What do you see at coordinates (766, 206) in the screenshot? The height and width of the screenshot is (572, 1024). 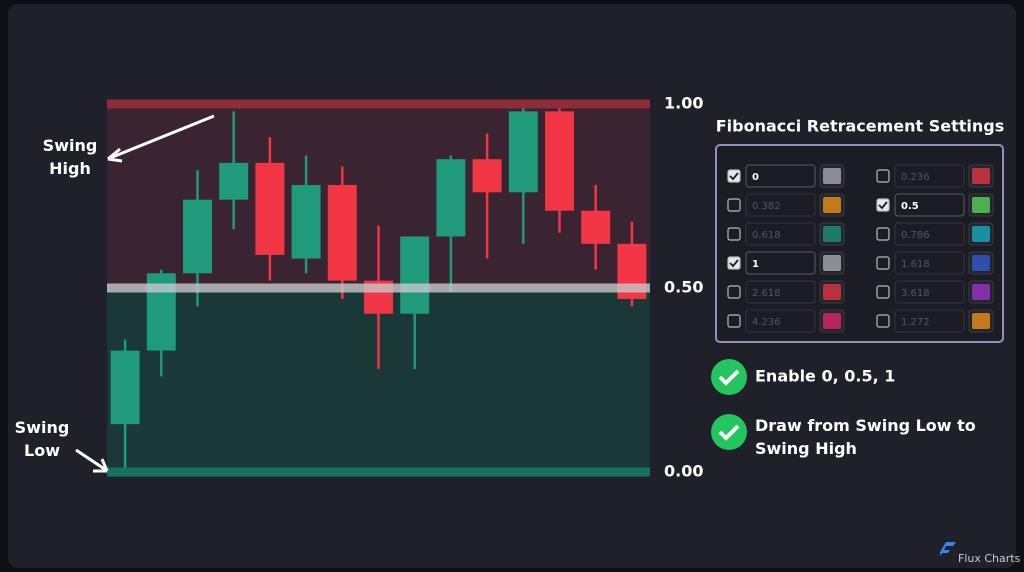 I see `level-value: 0.382` at bounding box center [766, 206].